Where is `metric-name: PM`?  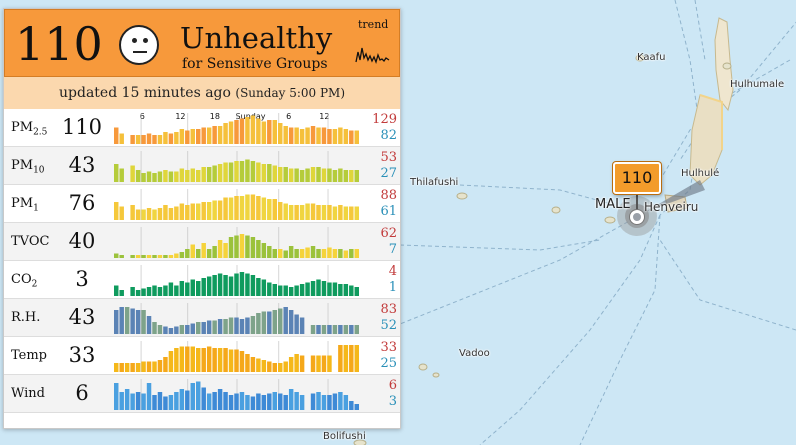
metric-name: PM is located at coordinates (22, 203).